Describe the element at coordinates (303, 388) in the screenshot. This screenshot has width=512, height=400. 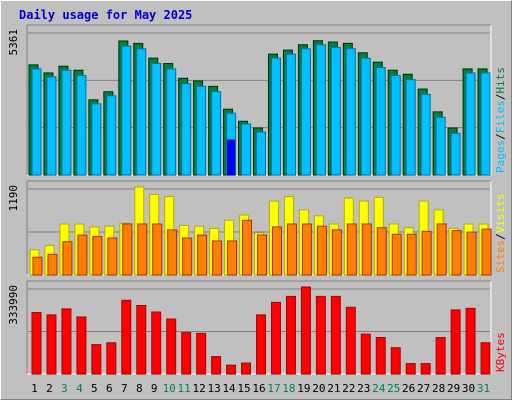
I see `x-axis-label-day-19: 19` at that location.